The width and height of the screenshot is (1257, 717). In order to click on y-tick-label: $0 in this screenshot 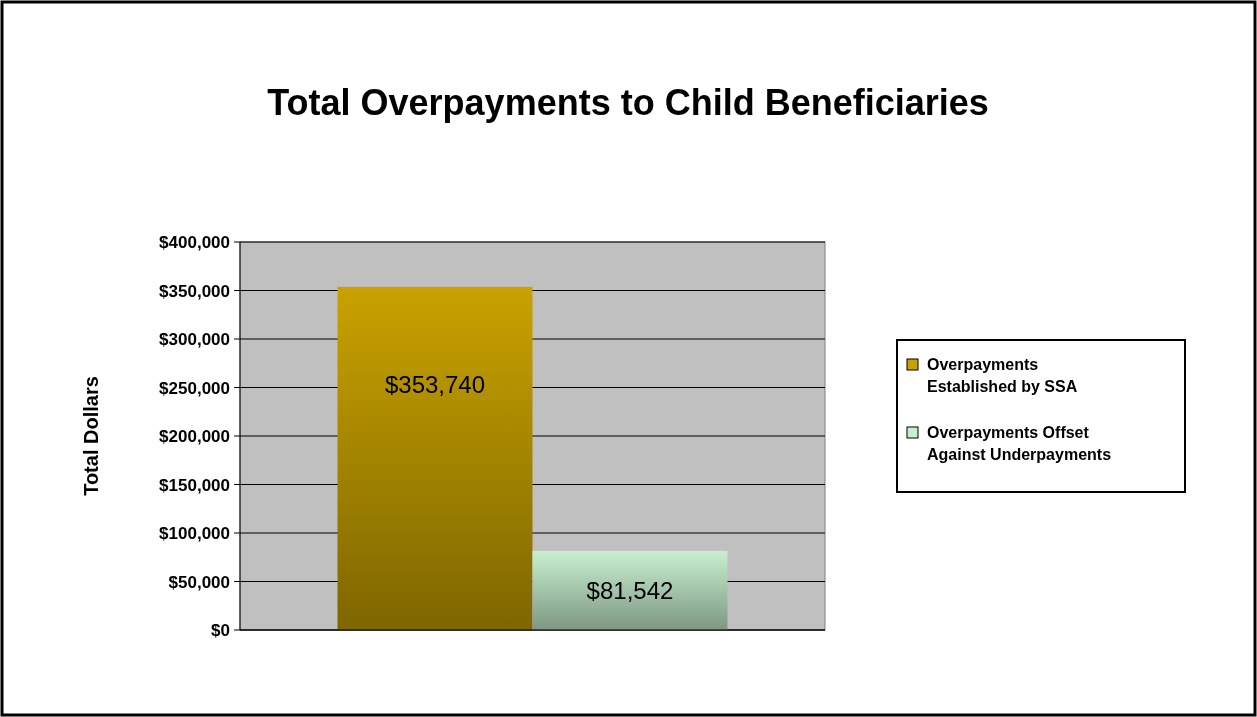, I will do `click(220, 630)`.